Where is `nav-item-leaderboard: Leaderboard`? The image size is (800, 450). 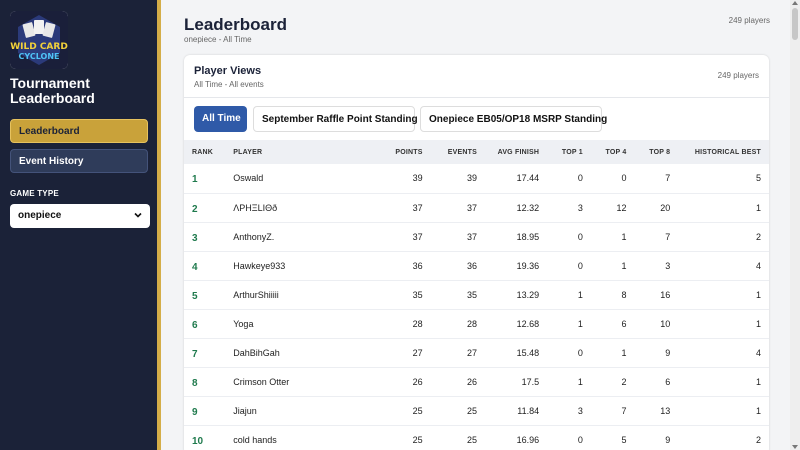 nav-item-leaderboard: Leaderboard is located at coordinates (79, 131).